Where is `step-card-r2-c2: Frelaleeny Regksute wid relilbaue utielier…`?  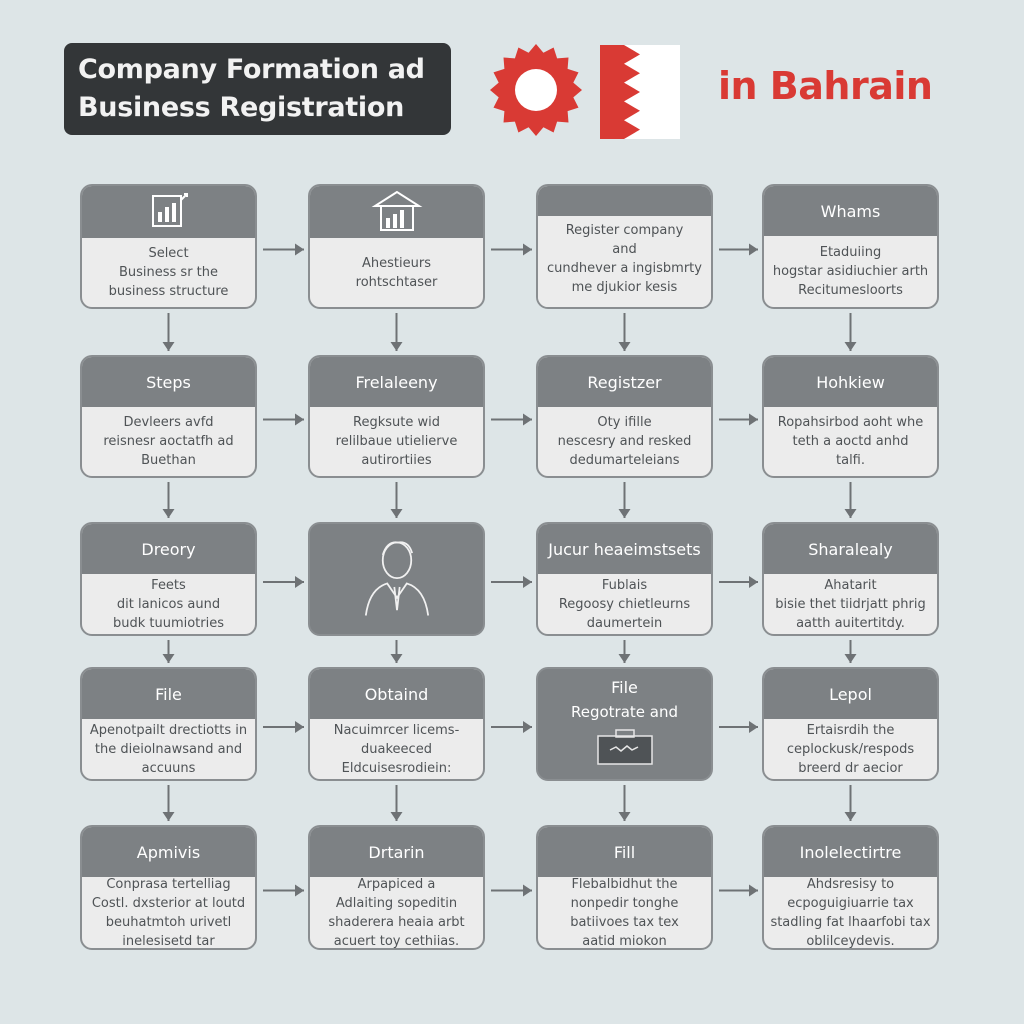
step-card-r2-c2: Frelaleeny Regksute wid relilbaue utielier… is located at coordinates (396, 416).